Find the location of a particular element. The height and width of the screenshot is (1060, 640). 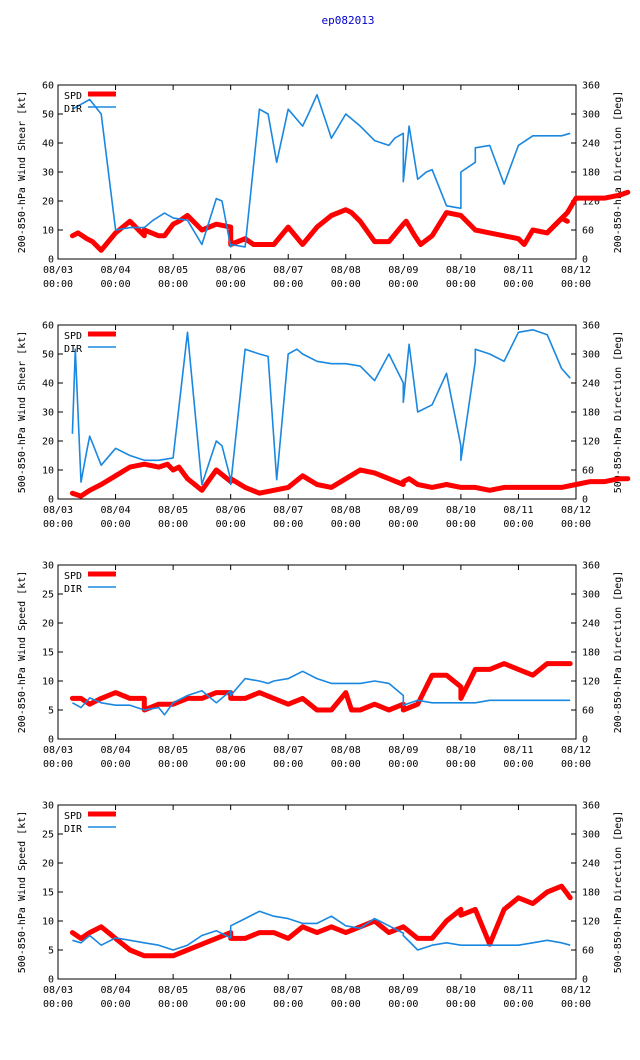

y-axis-label: 200-850-hPa Wind Shear [kt] is located at coordinates (22, 172).